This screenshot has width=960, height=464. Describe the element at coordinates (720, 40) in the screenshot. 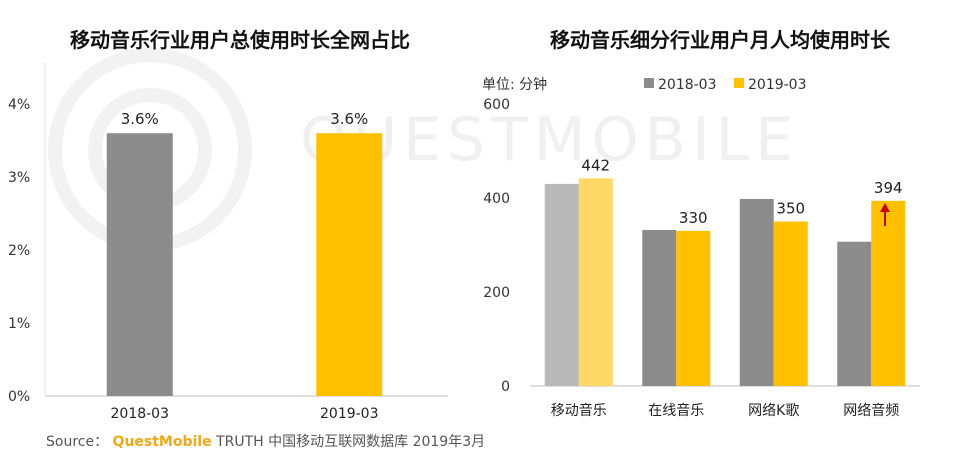

I see `right-chart-title: 移动音乐细分行业用户月人均使用时长` at that location.